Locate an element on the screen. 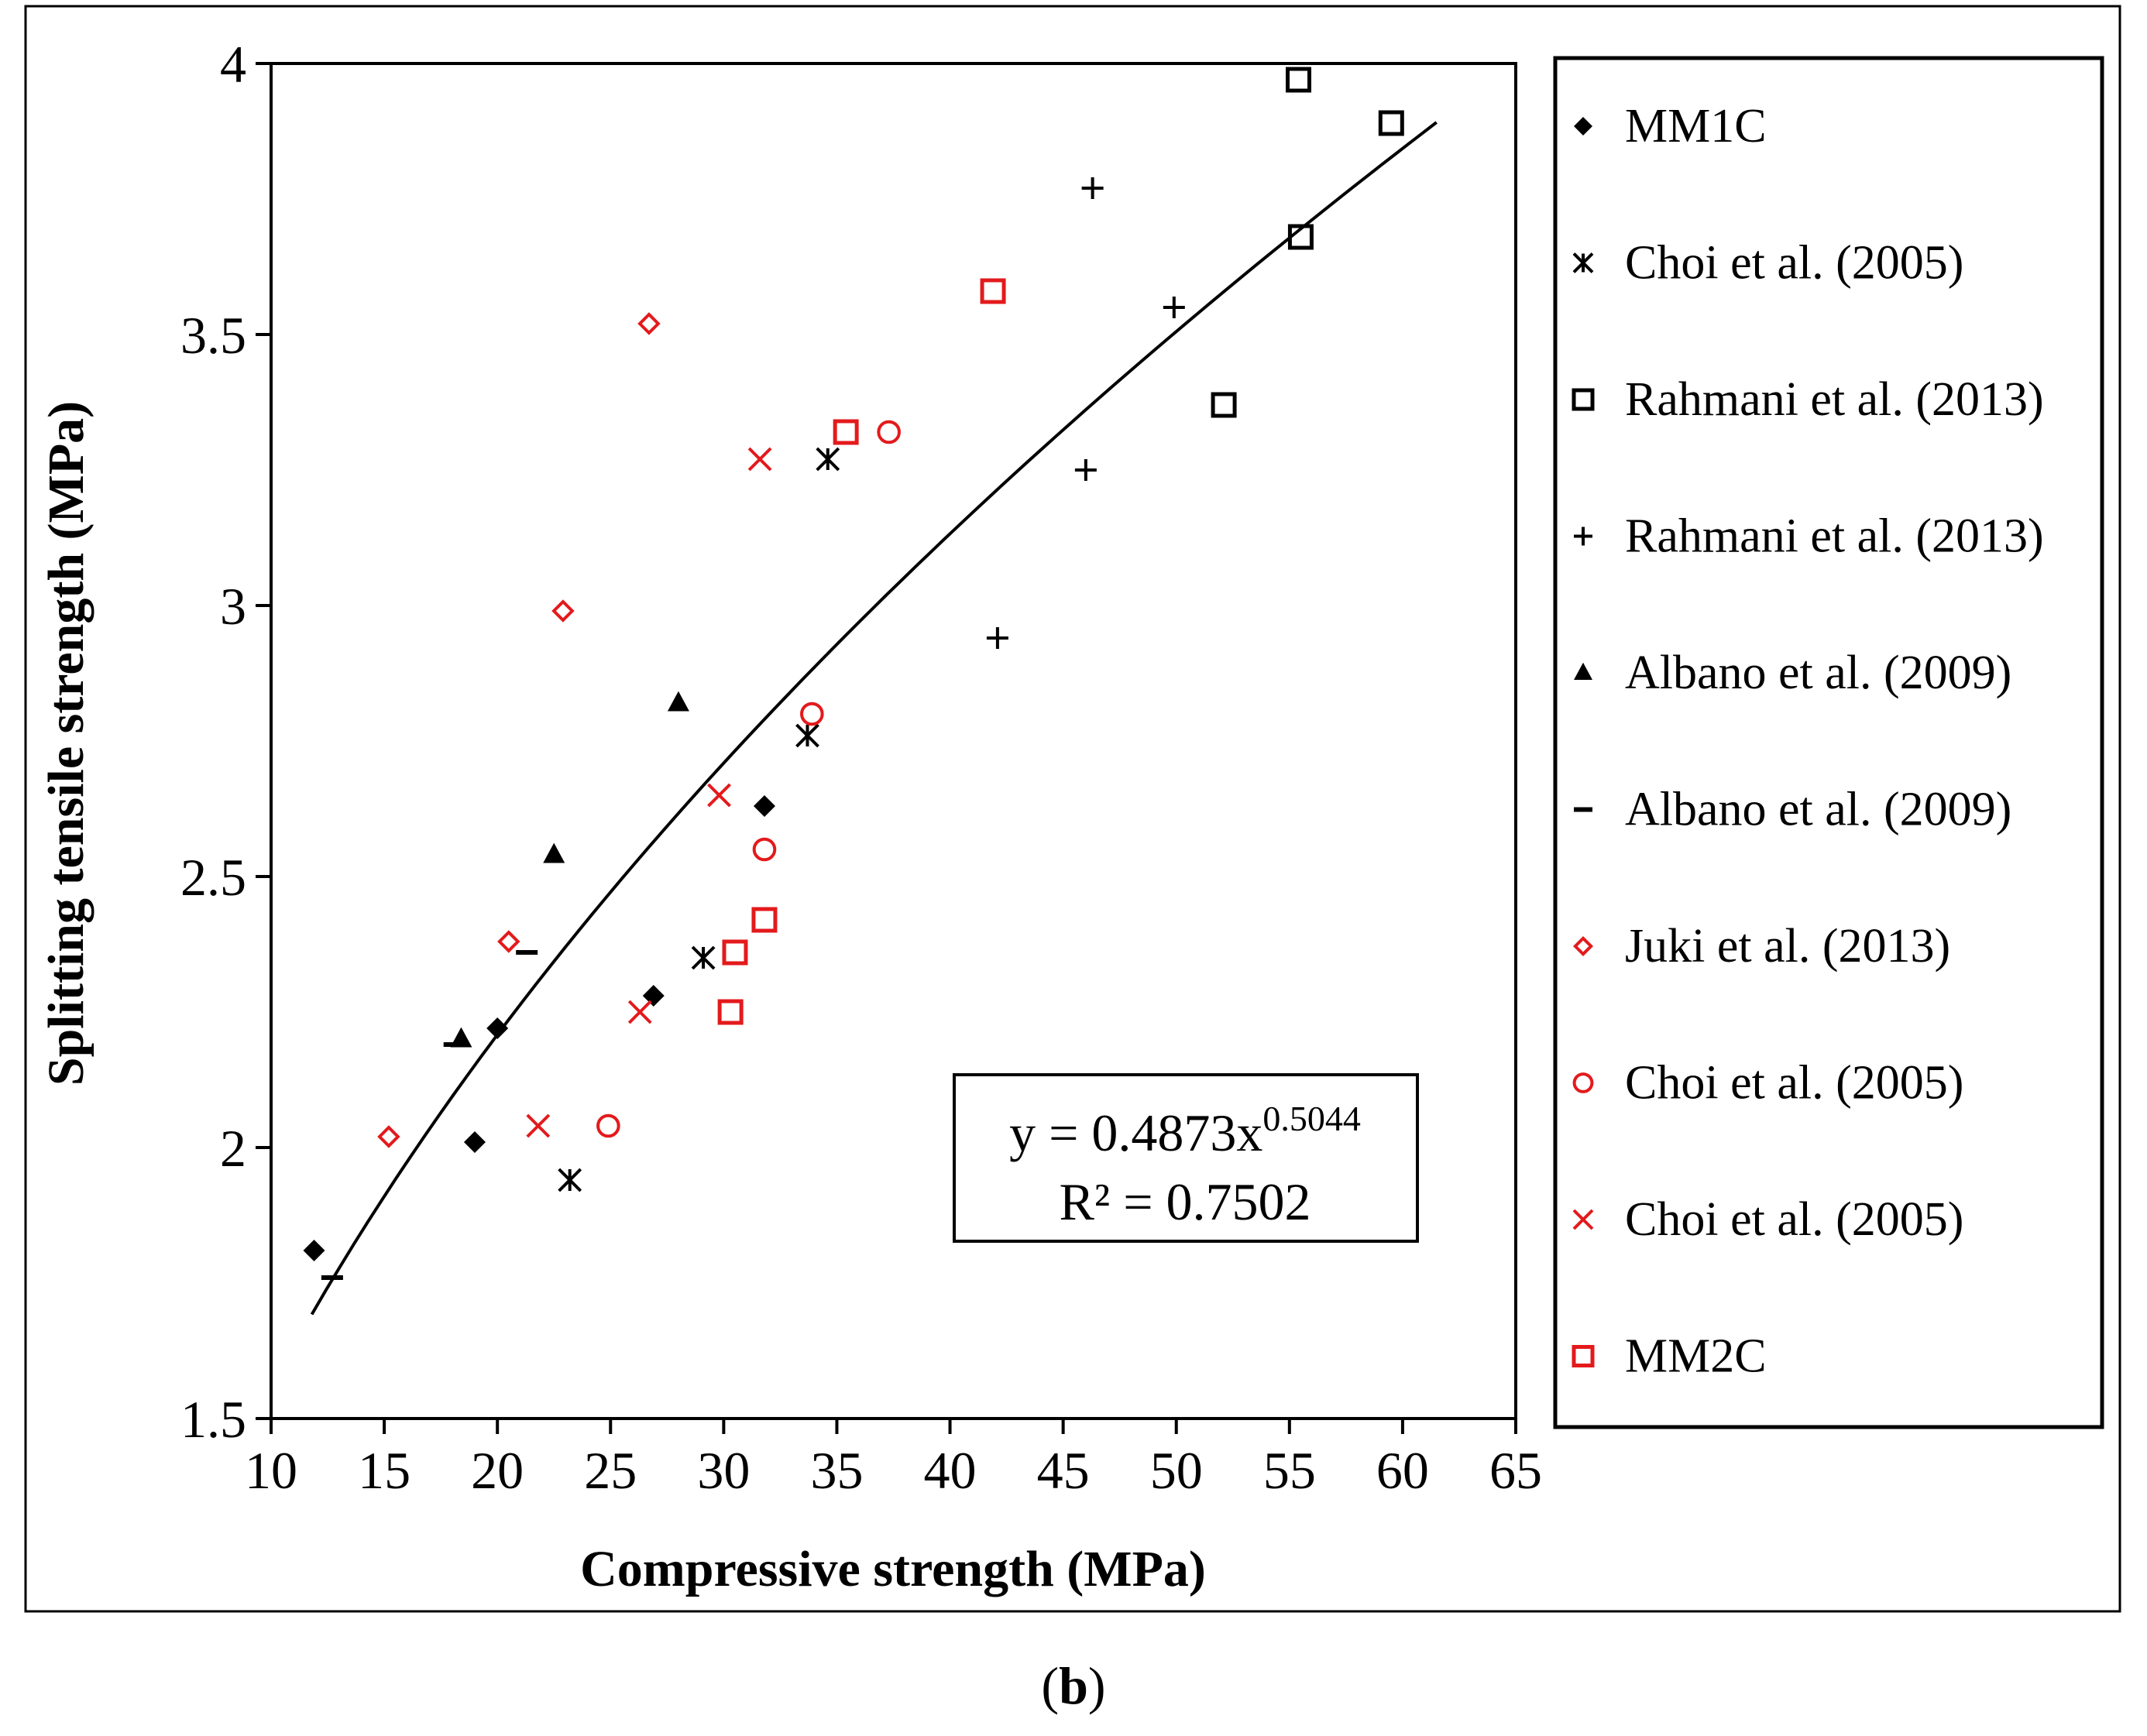 This screenshot has height=1736, width=2147. y-axis-title: Splitting tensile strength (MPa) is located at coordinates (66, 743).